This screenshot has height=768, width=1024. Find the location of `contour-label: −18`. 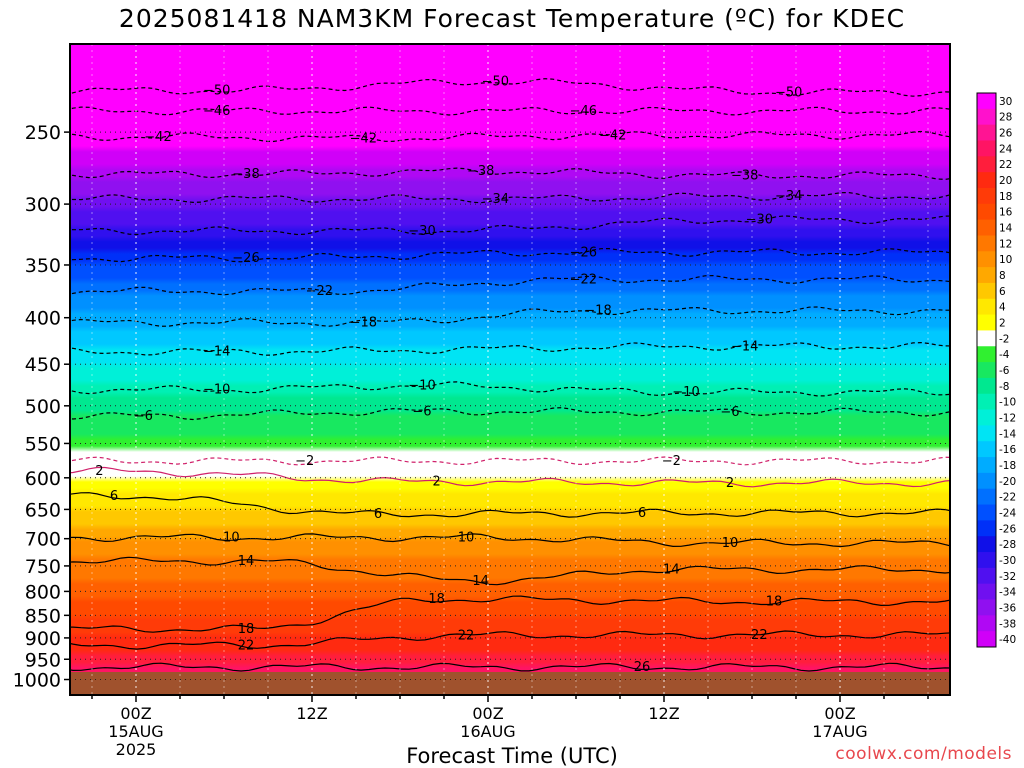

contour-label: −18 is located at coordinates (363, 323).